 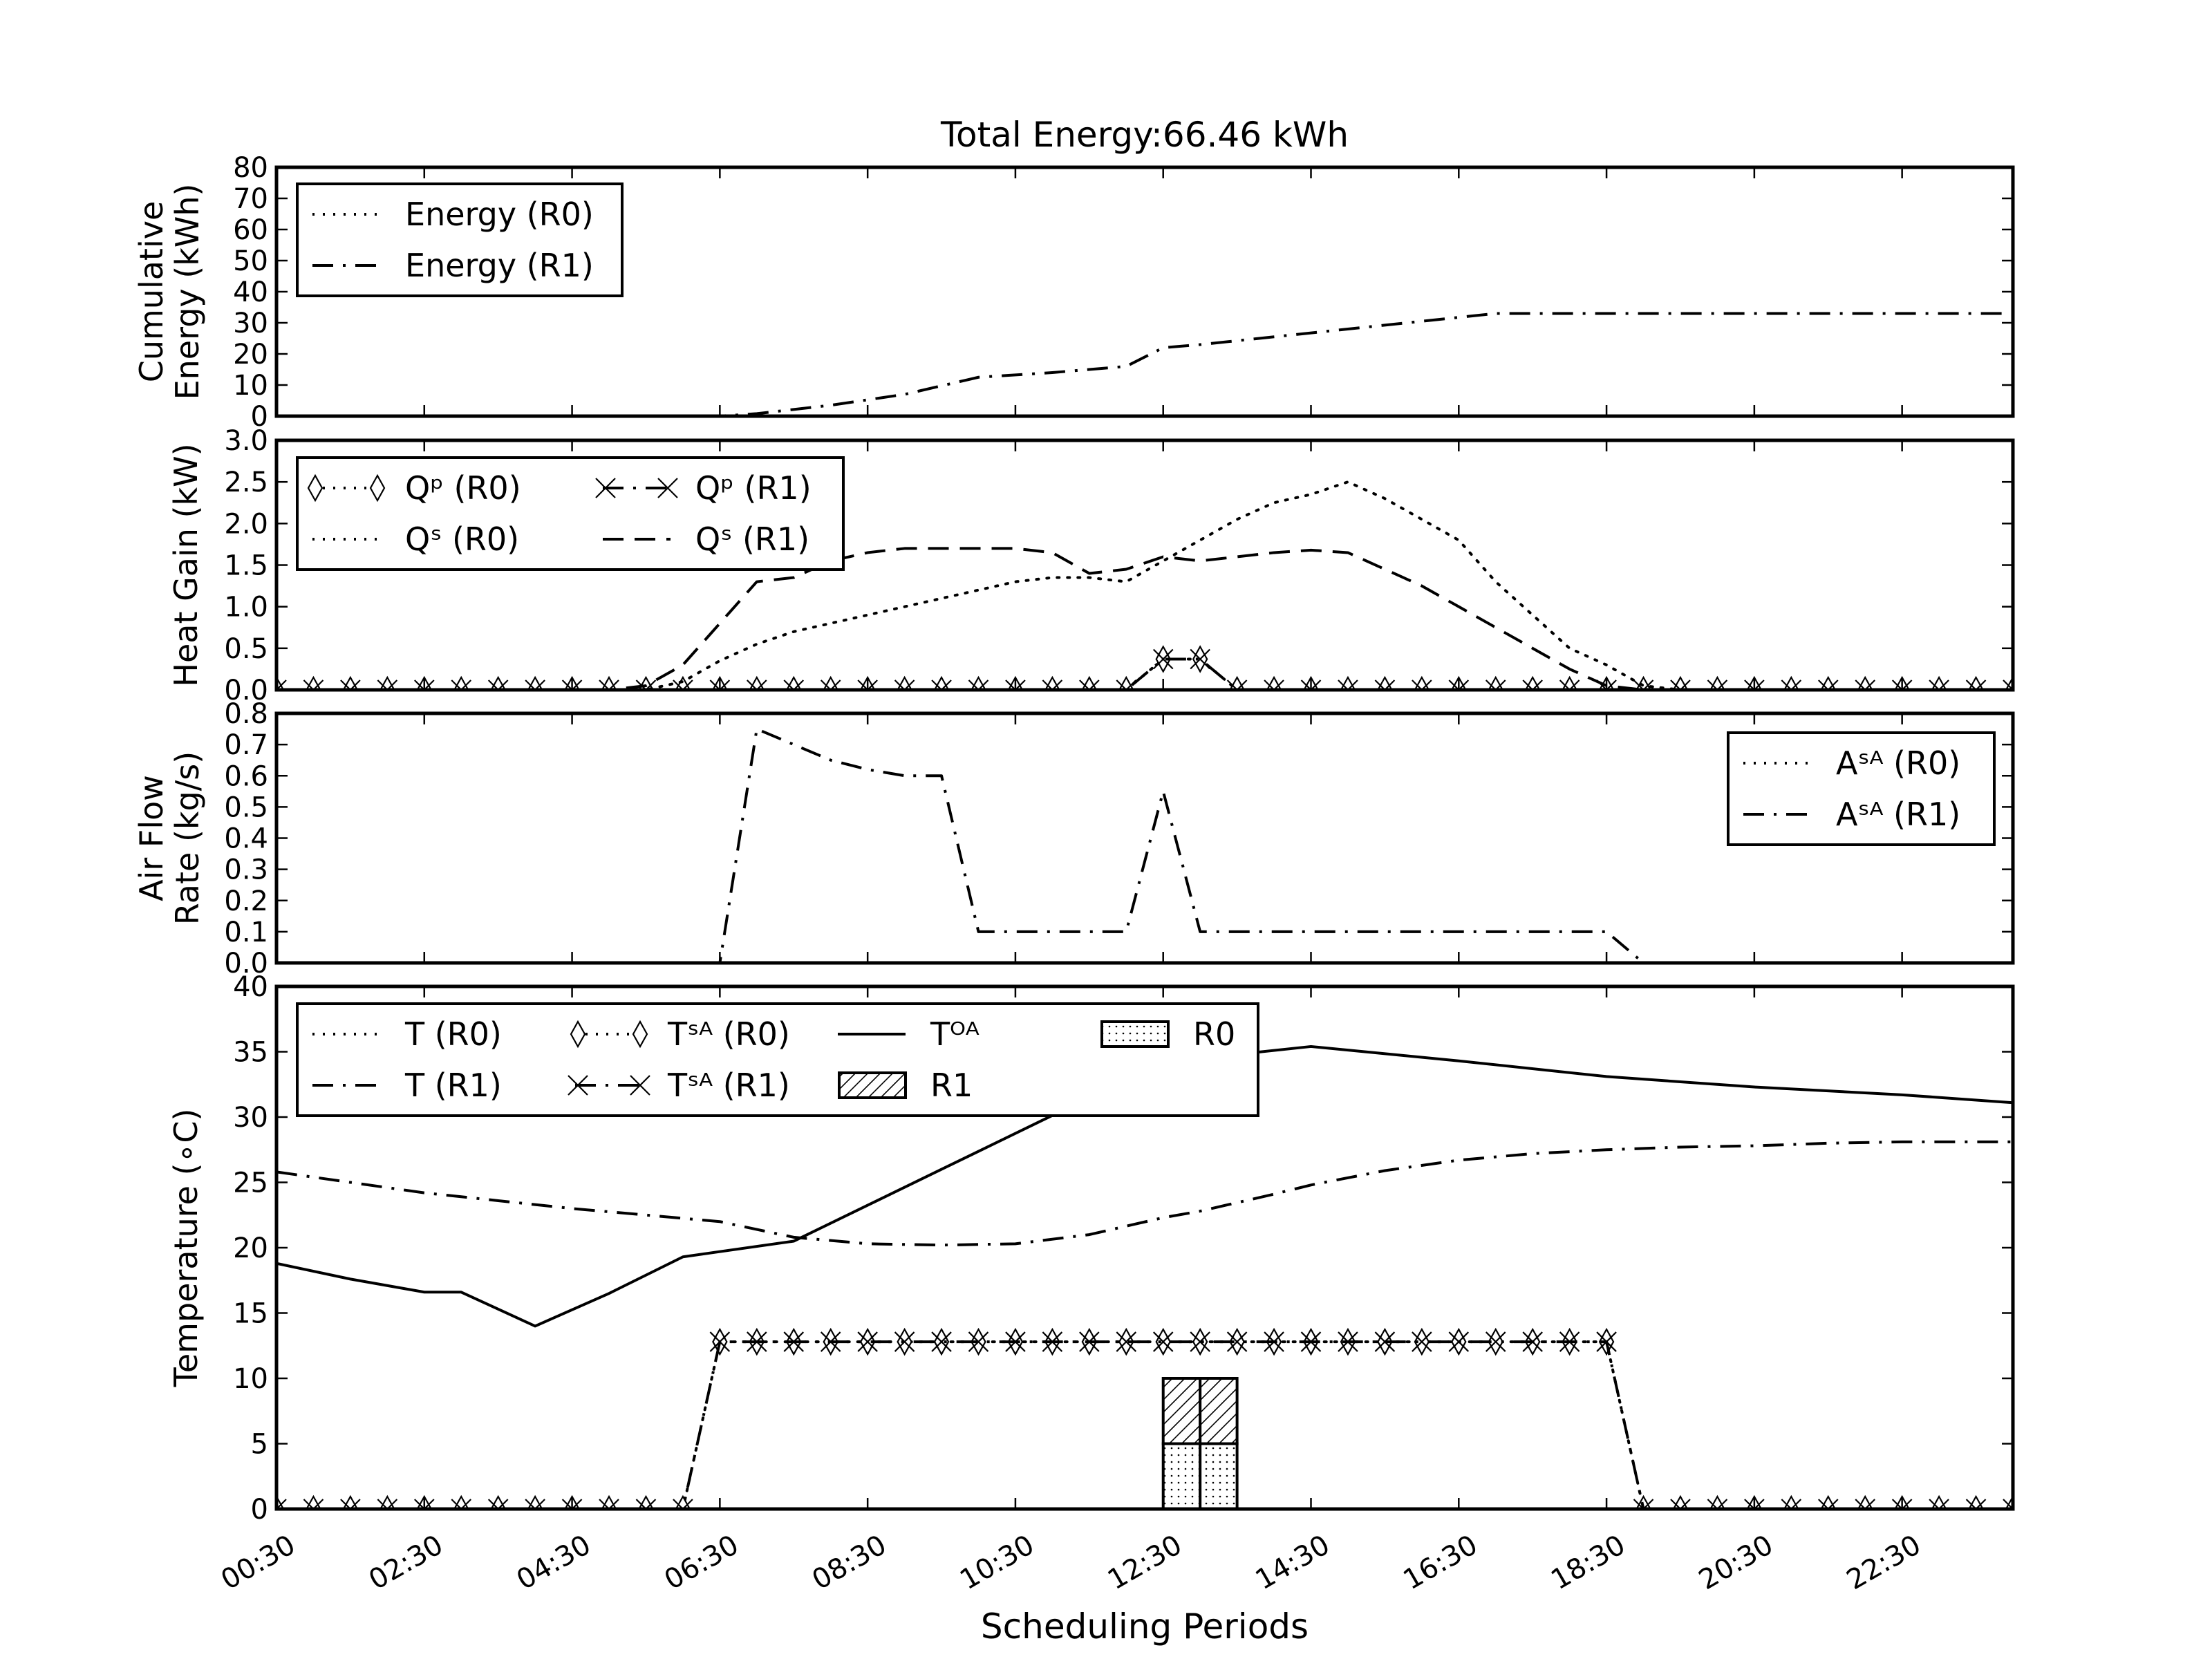 What do you see at coordinates (728, 1034) in the screenshot?
I see `legend-label: Tˢᴬ (R0)` at bounding box center [728, 1034].